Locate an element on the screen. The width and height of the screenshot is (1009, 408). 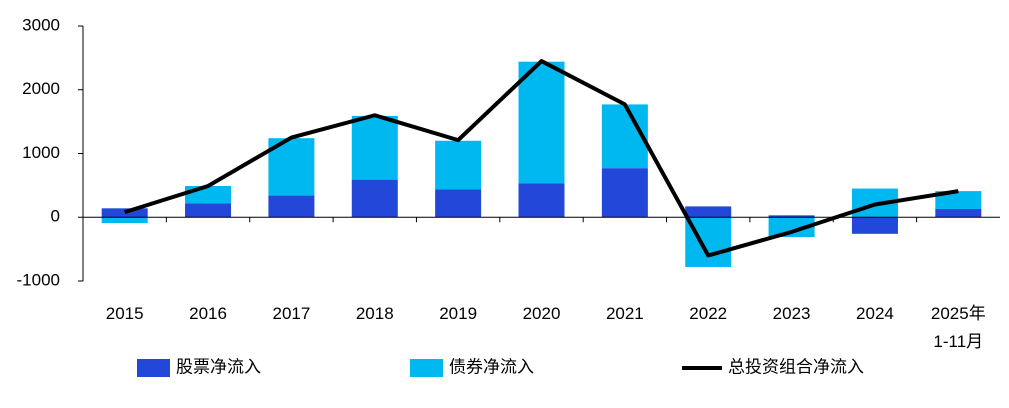
x-tick-label: 2017 is located at coordinates (291, 313).